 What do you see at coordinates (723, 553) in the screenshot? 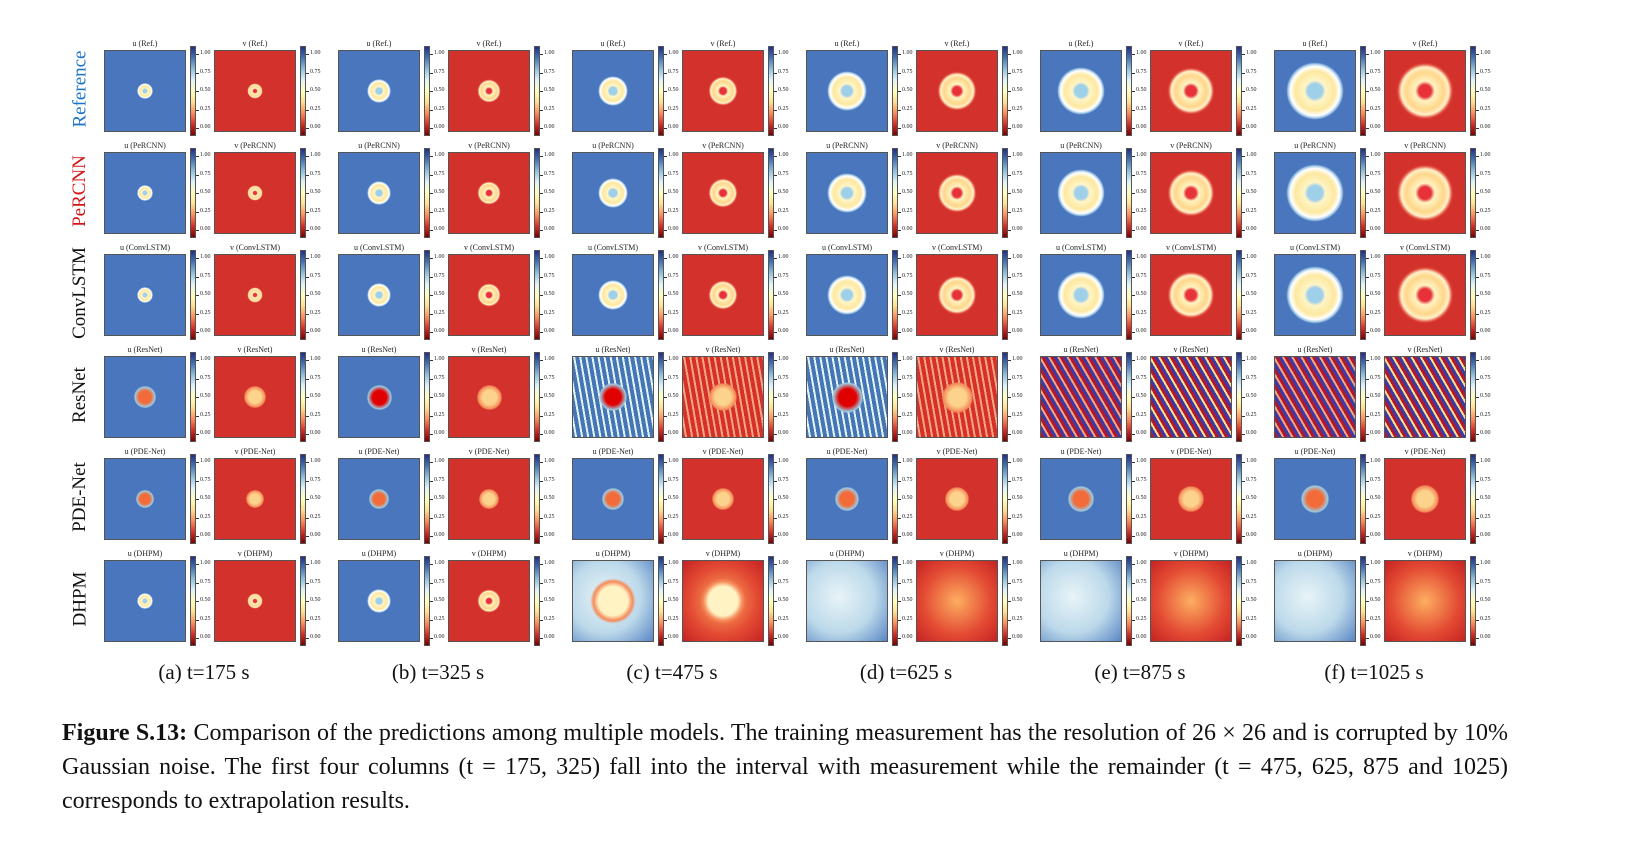
I see `panel-title: v (DHPM)` at bounding box center [723, 553].